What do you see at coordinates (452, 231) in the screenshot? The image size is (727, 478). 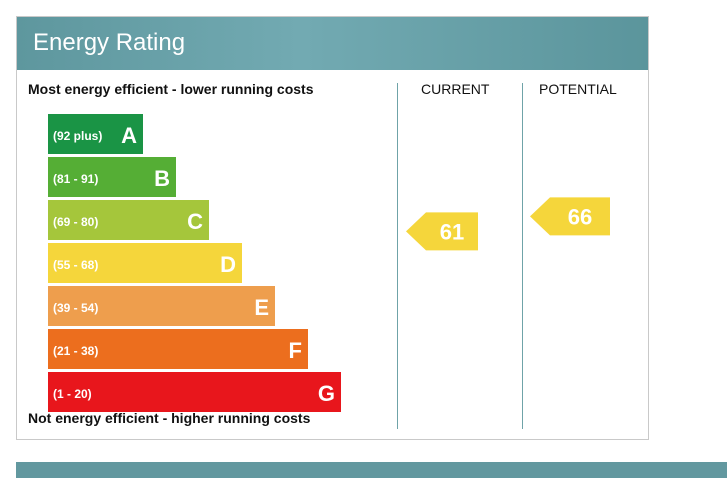 I see `current-rating-value: 61` at bounding box center [452, 231].